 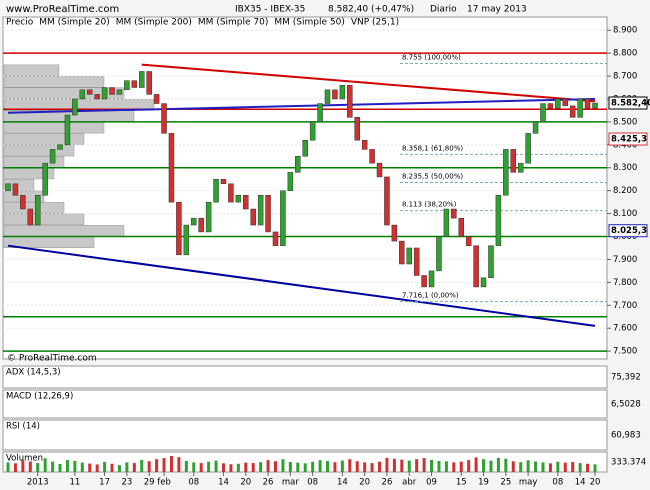 What do you see at coordinates (625, 122) in the screenshot?
I see `y-tick-label: 8.500` at bounding box center [625, 122].